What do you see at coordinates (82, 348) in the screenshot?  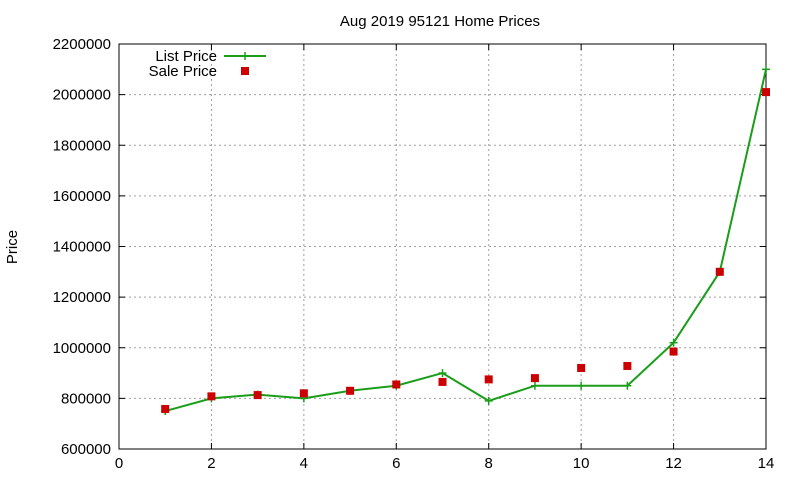 I see `y-tick-label: 1000000` at bounding box center [82, 348].